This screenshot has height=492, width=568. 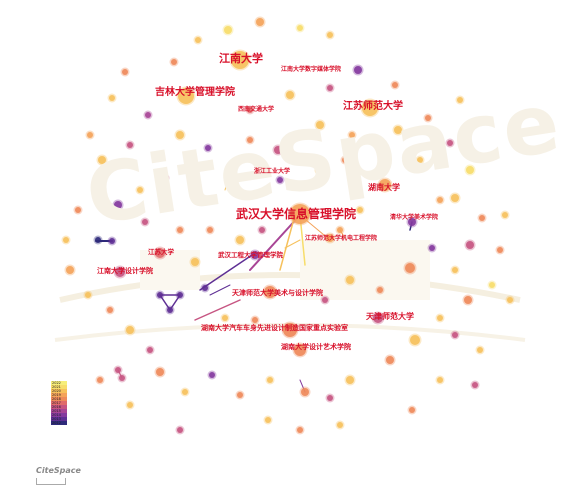 What do you see at coordinates (59, 419) in the screenshot?
I see `legend-year-2013: 2013` at bounding box center [59, 419].